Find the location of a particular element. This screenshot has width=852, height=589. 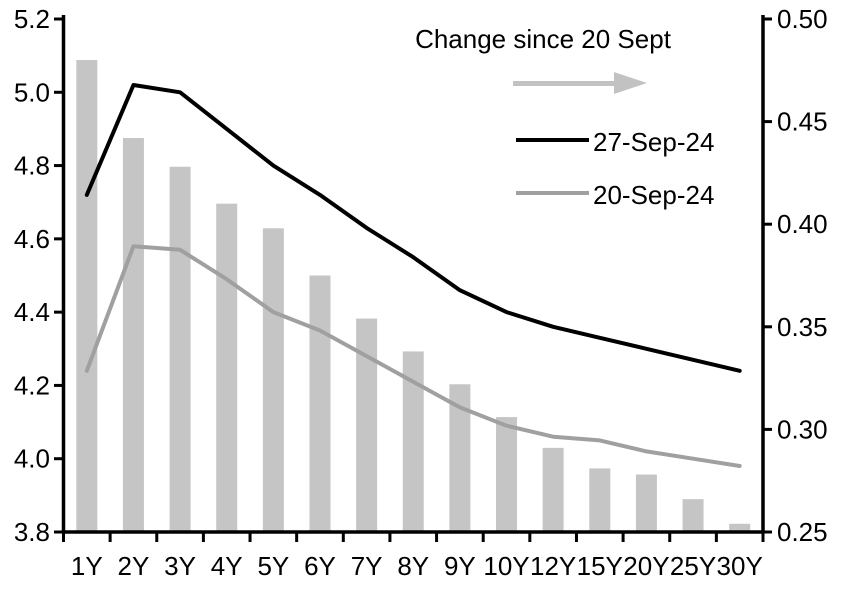

x-tick-label-6Y: 6Y is located at coordinates (320, 566).